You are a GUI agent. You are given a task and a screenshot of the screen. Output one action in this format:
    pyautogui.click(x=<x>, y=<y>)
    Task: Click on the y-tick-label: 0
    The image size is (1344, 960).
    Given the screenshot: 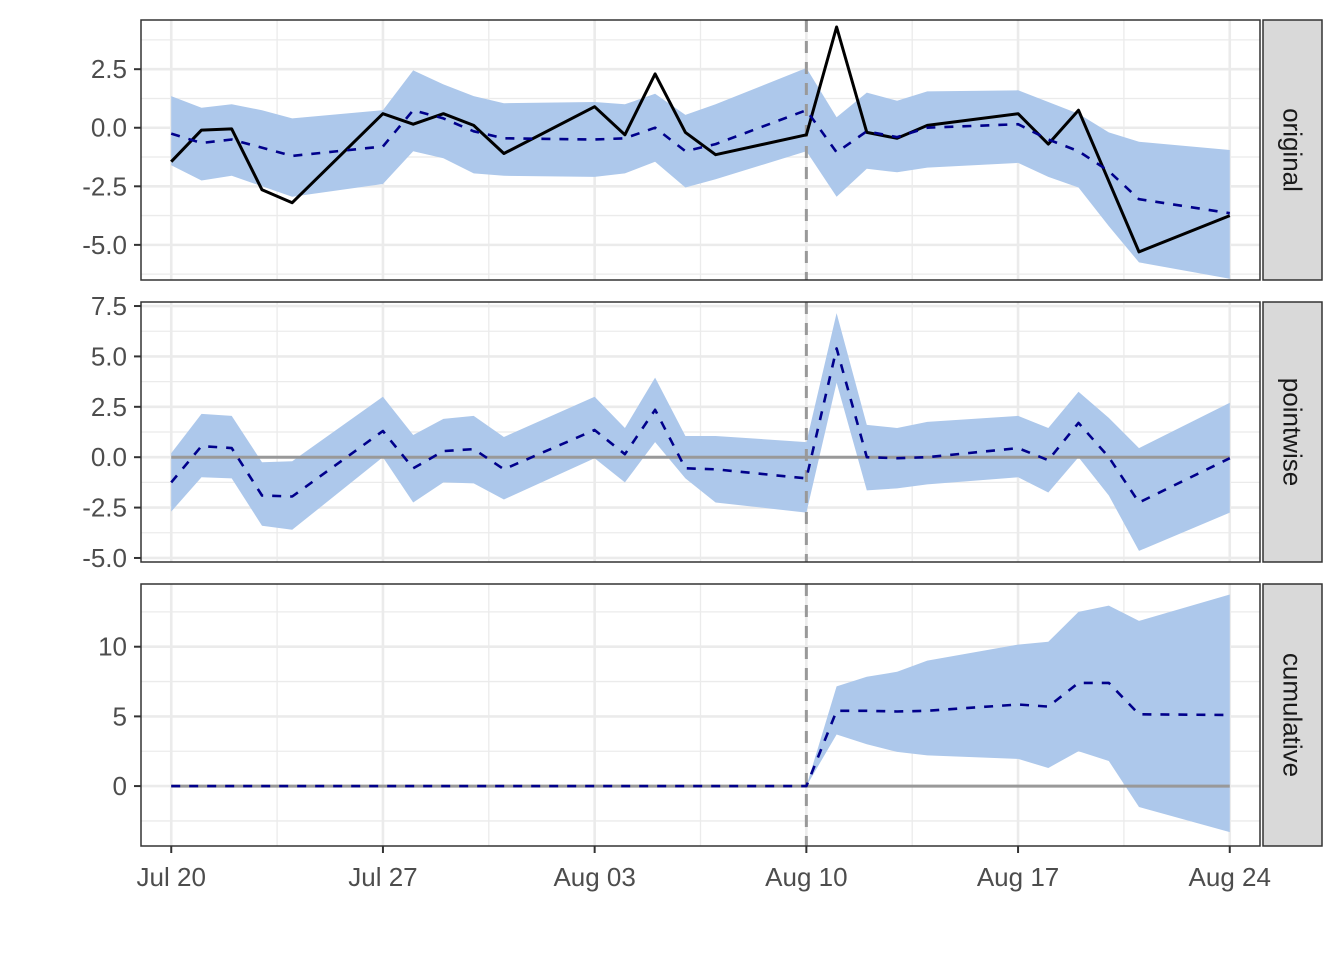 What is the action you would take?
    pyautogui.click(x=120, y=786)
    